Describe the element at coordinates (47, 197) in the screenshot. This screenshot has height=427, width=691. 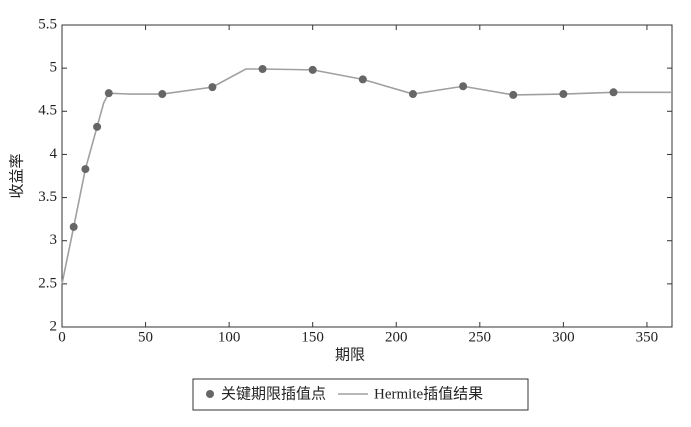
I see `y-tick-label: 3.5` at that location.